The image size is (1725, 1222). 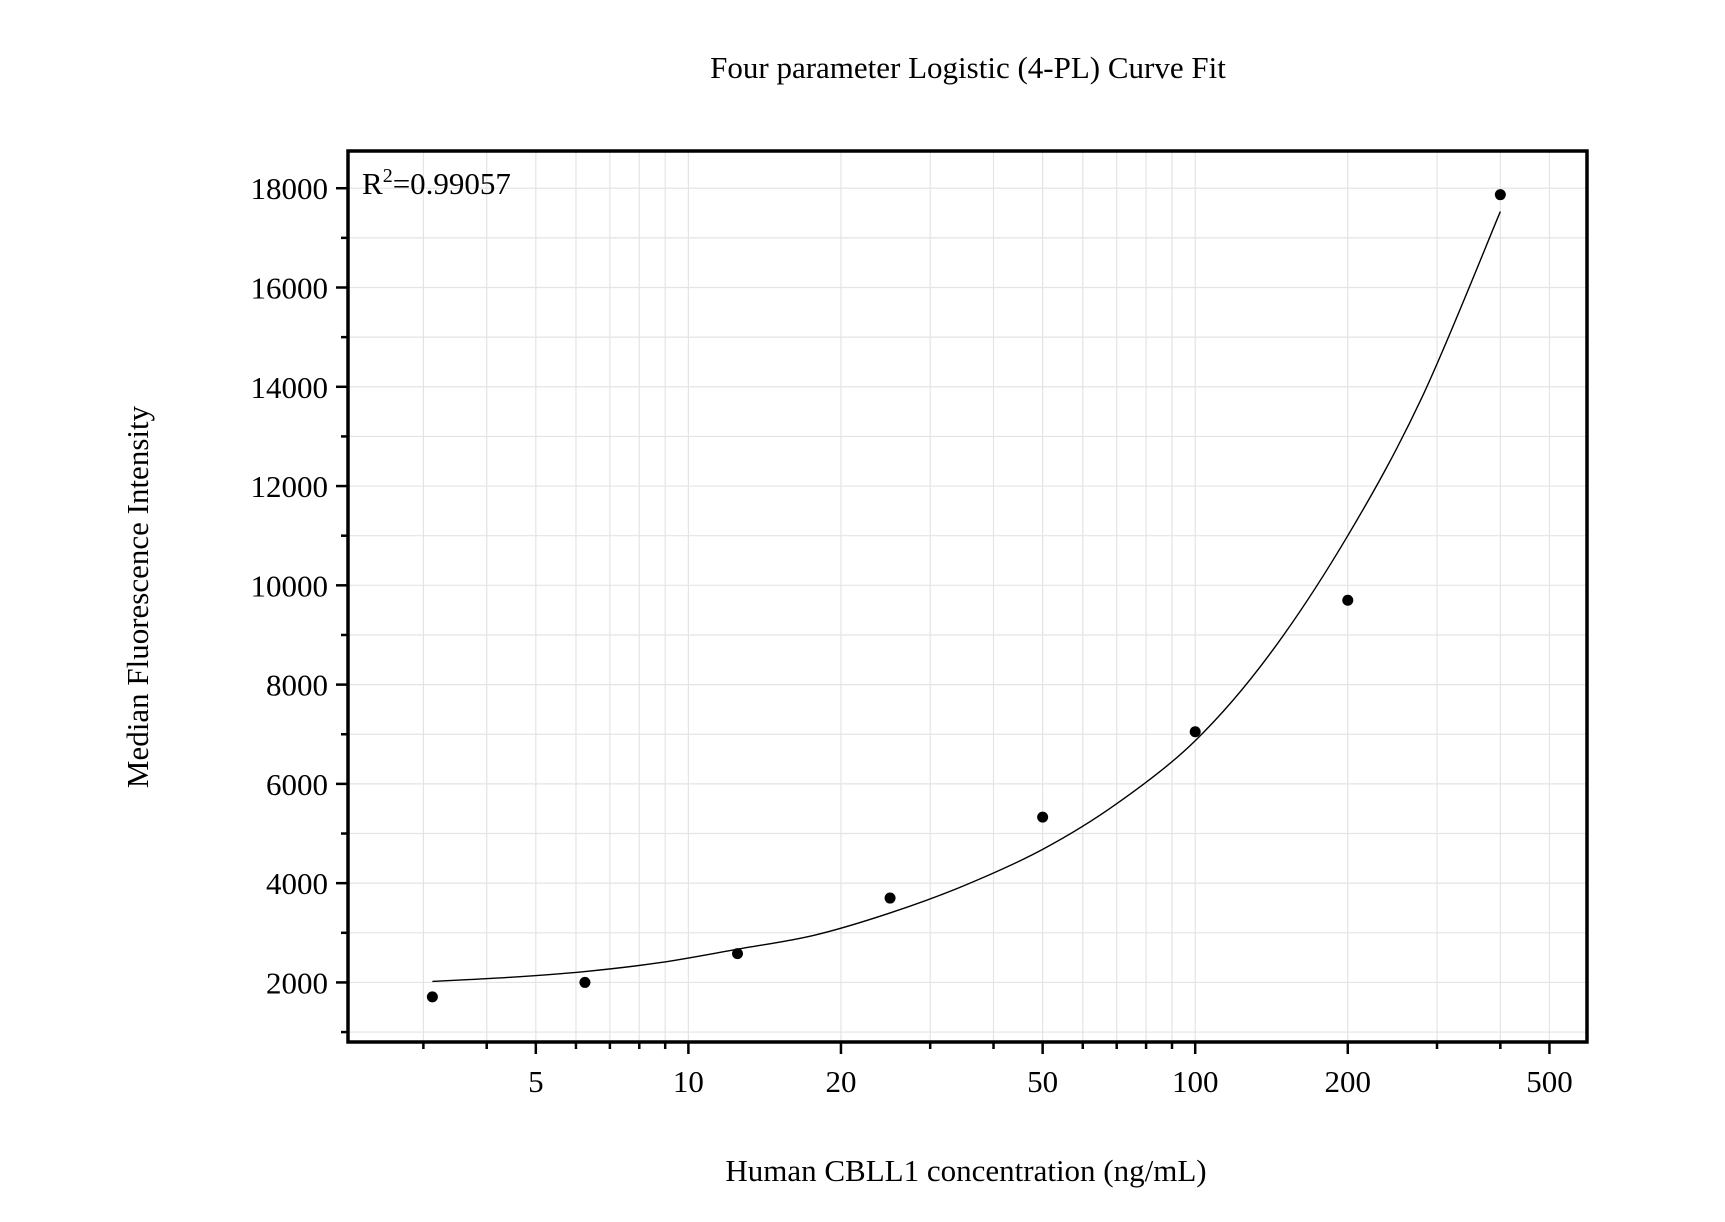 What do you see at coordinates (137, 596) in the screenshot?
I see `y-axis-label: Median Fluorescence Intensity` at bounding box center [137, 596].